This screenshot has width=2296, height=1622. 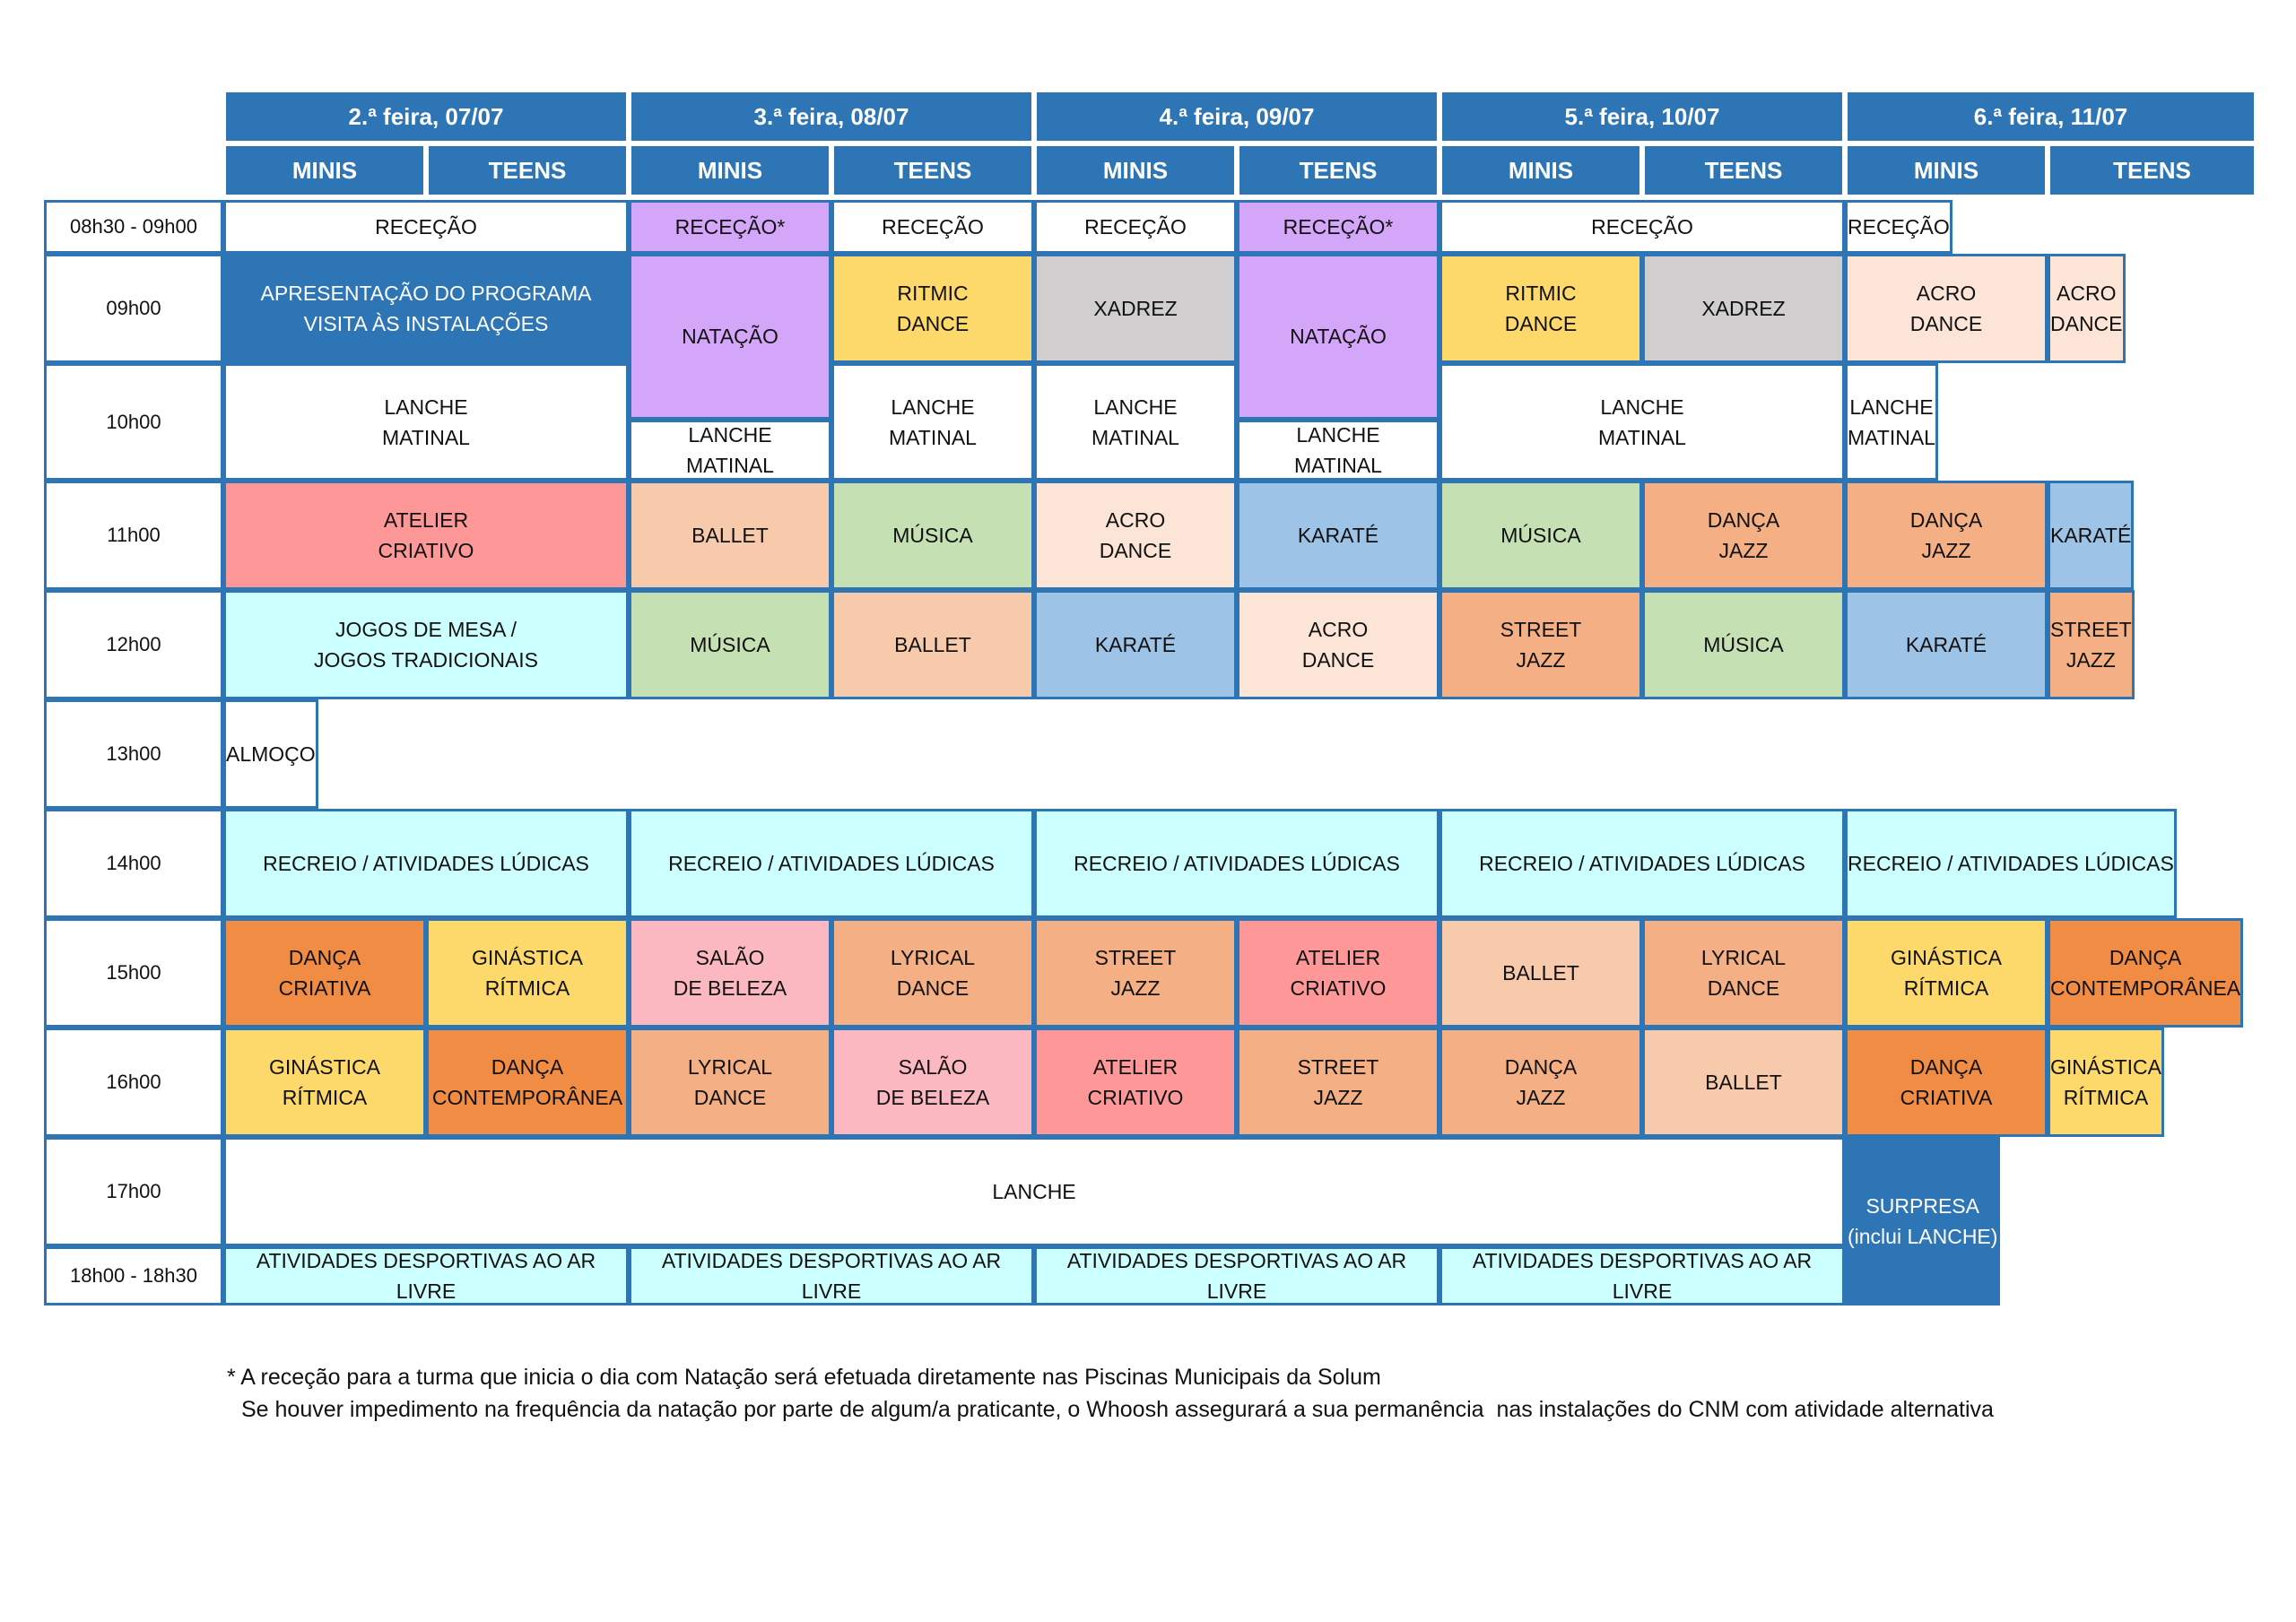 What do you see at coordinates (133, 535) in the screenshot?
I see `time-slot: 11h00` at bounding box center [133, 535].